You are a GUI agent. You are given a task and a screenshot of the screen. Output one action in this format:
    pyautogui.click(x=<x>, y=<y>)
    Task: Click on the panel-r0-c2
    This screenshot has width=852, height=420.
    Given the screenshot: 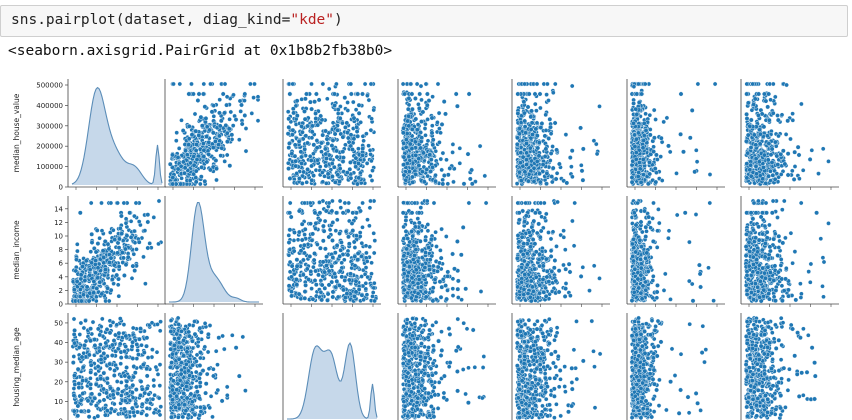 What is the action you would take?
    pyautogui.click(x=331, y=134)
    